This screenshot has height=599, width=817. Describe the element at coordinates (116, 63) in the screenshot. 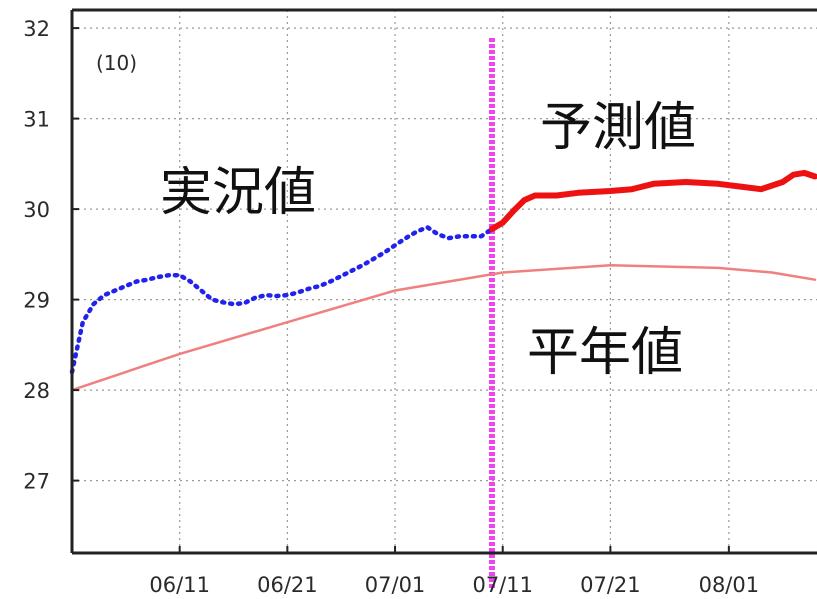

I see `panel-label: (10)` at that location.